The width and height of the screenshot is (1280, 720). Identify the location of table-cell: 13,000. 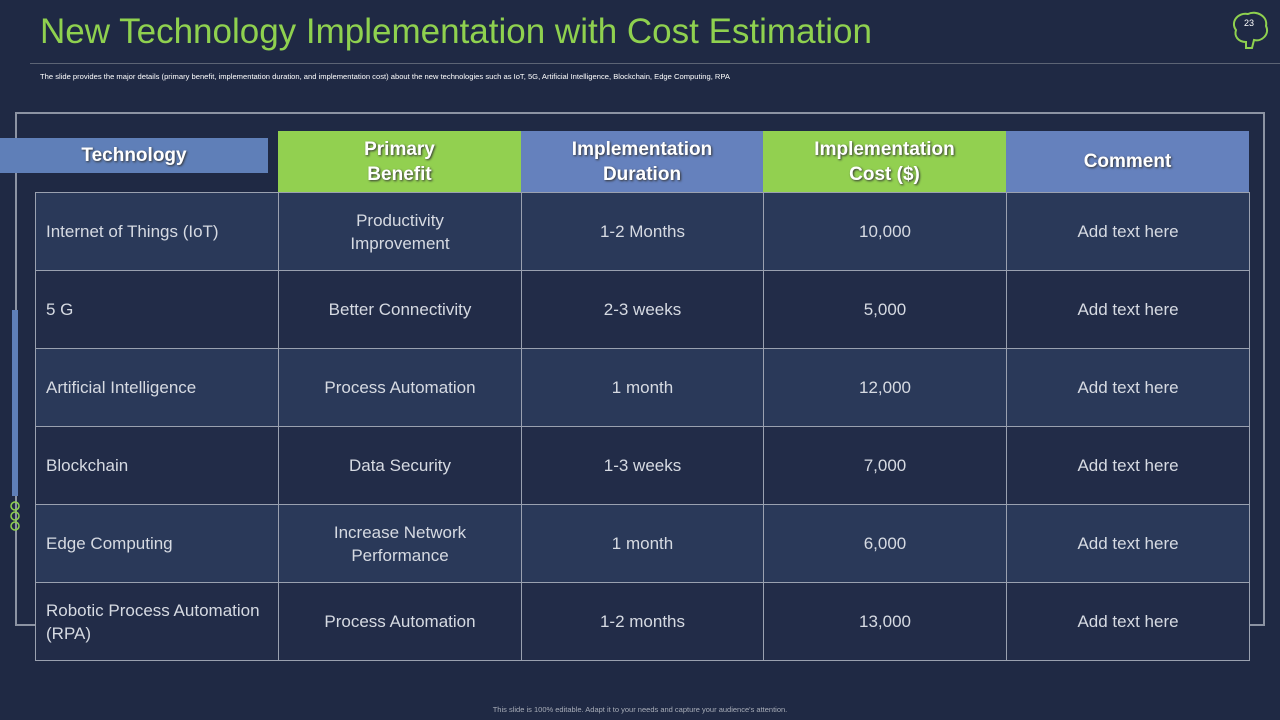
(885, 621).